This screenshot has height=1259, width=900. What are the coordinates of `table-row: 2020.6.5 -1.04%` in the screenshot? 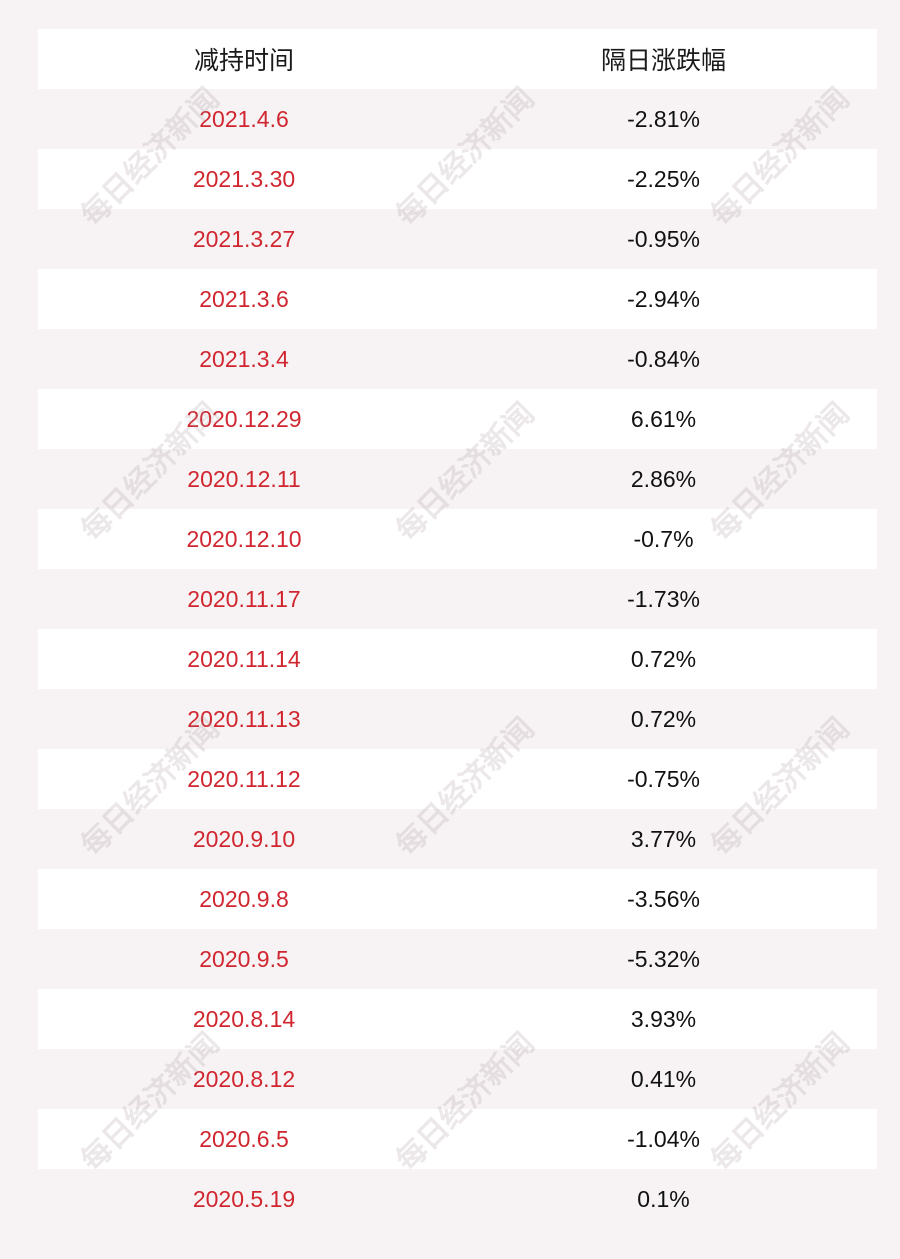 It's located at (457, 1139).